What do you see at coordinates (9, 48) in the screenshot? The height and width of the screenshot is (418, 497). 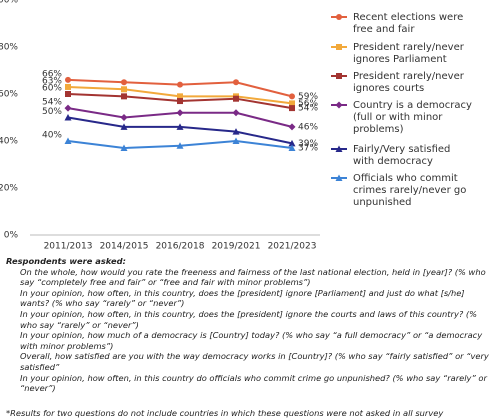 I see `y-tick-label: 80%` at bounding box center [9, 48].